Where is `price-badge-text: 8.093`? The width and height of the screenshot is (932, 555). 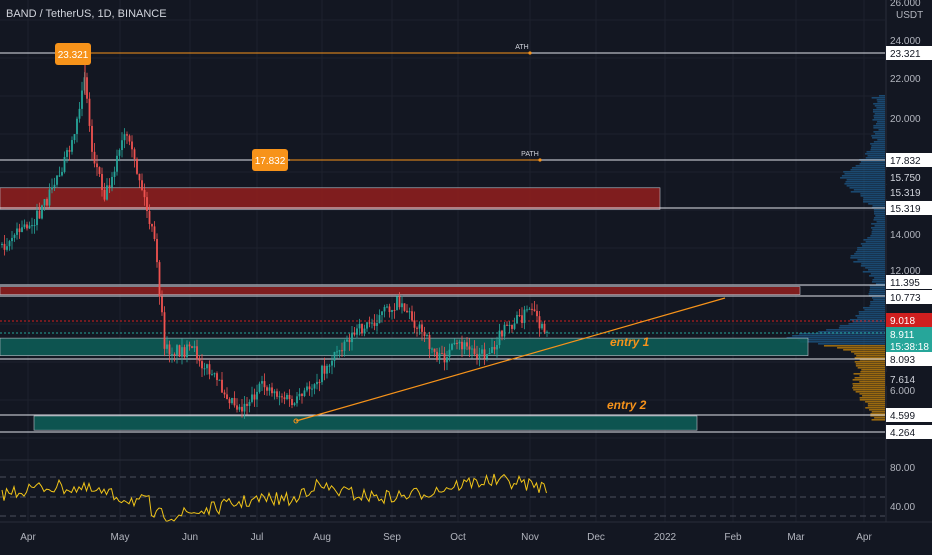
price-badge-text: 8.093 is located at coordinates (902, 360).